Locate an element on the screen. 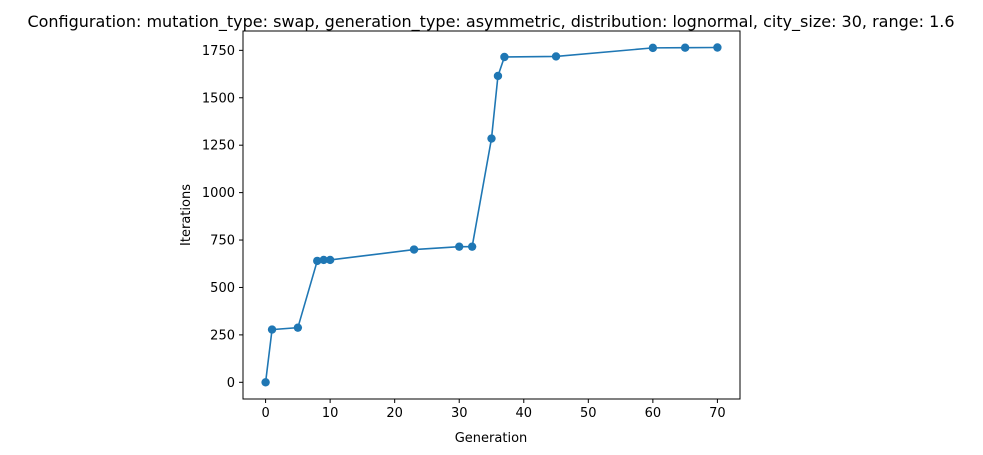 This screenshot has width=983, height=455. x-tick-label: 40 is located at coordinates (523, 413).